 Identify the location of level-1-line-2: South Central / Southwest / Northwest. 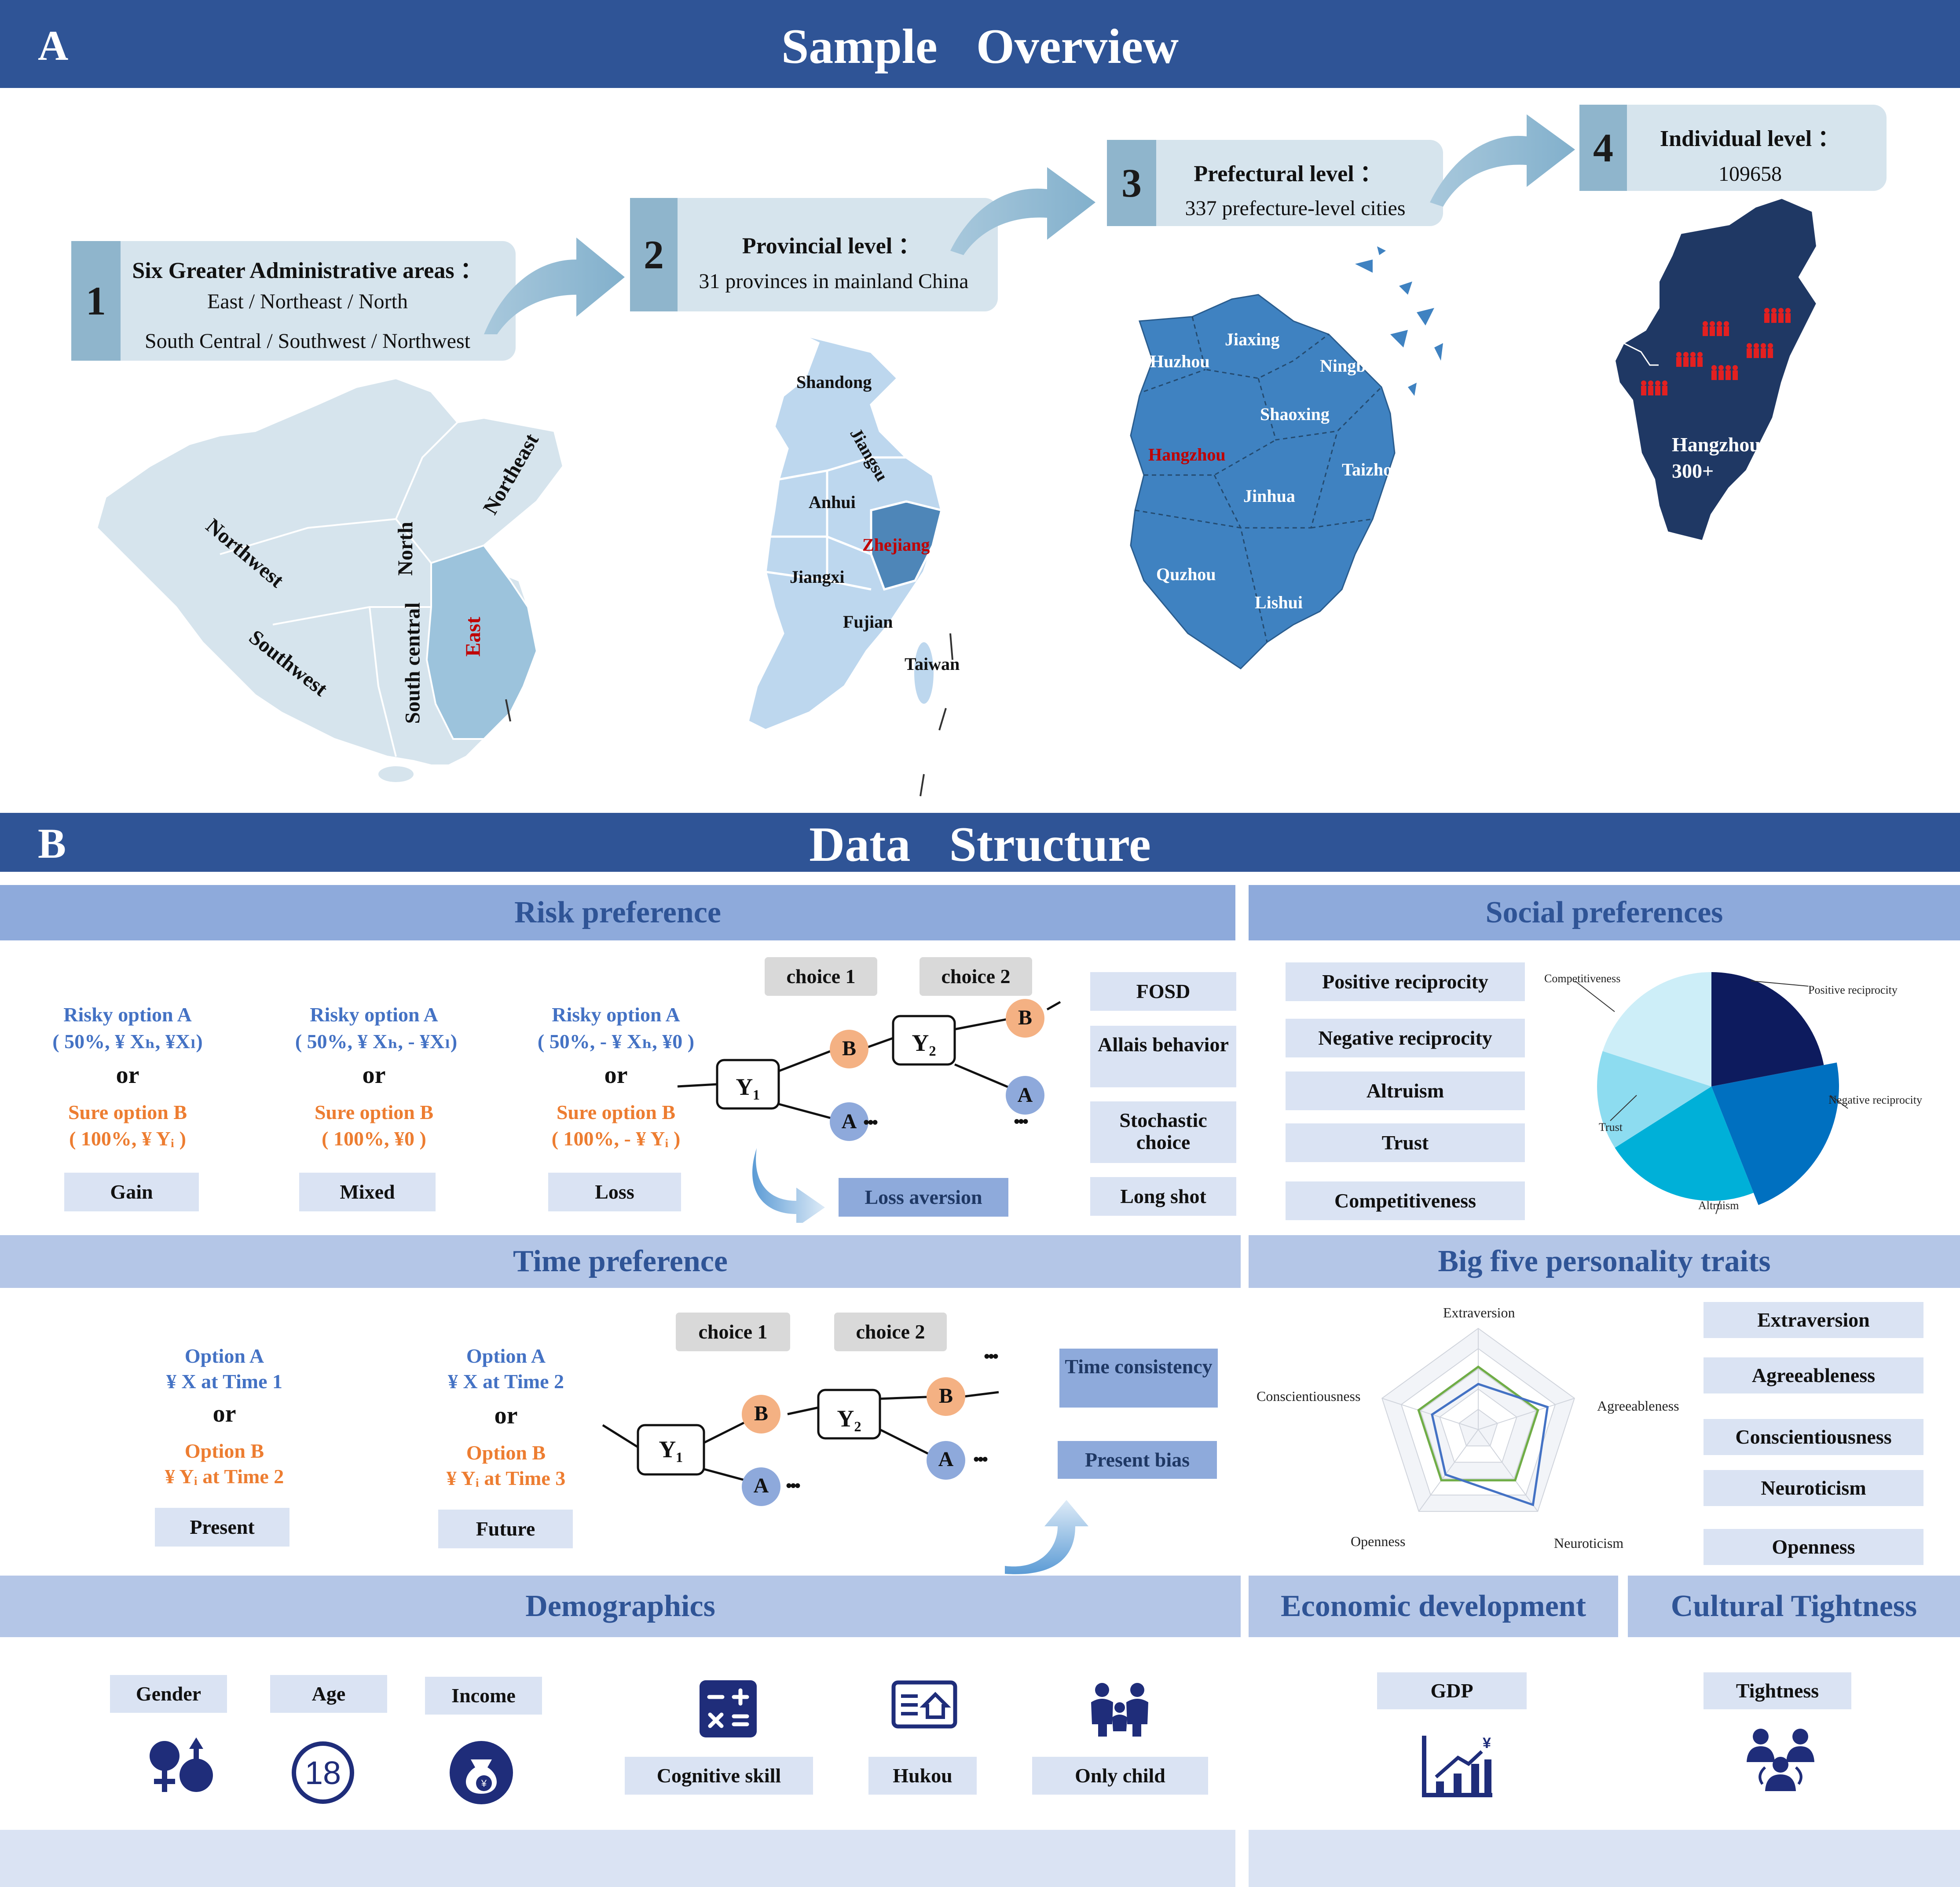
(308, 341).